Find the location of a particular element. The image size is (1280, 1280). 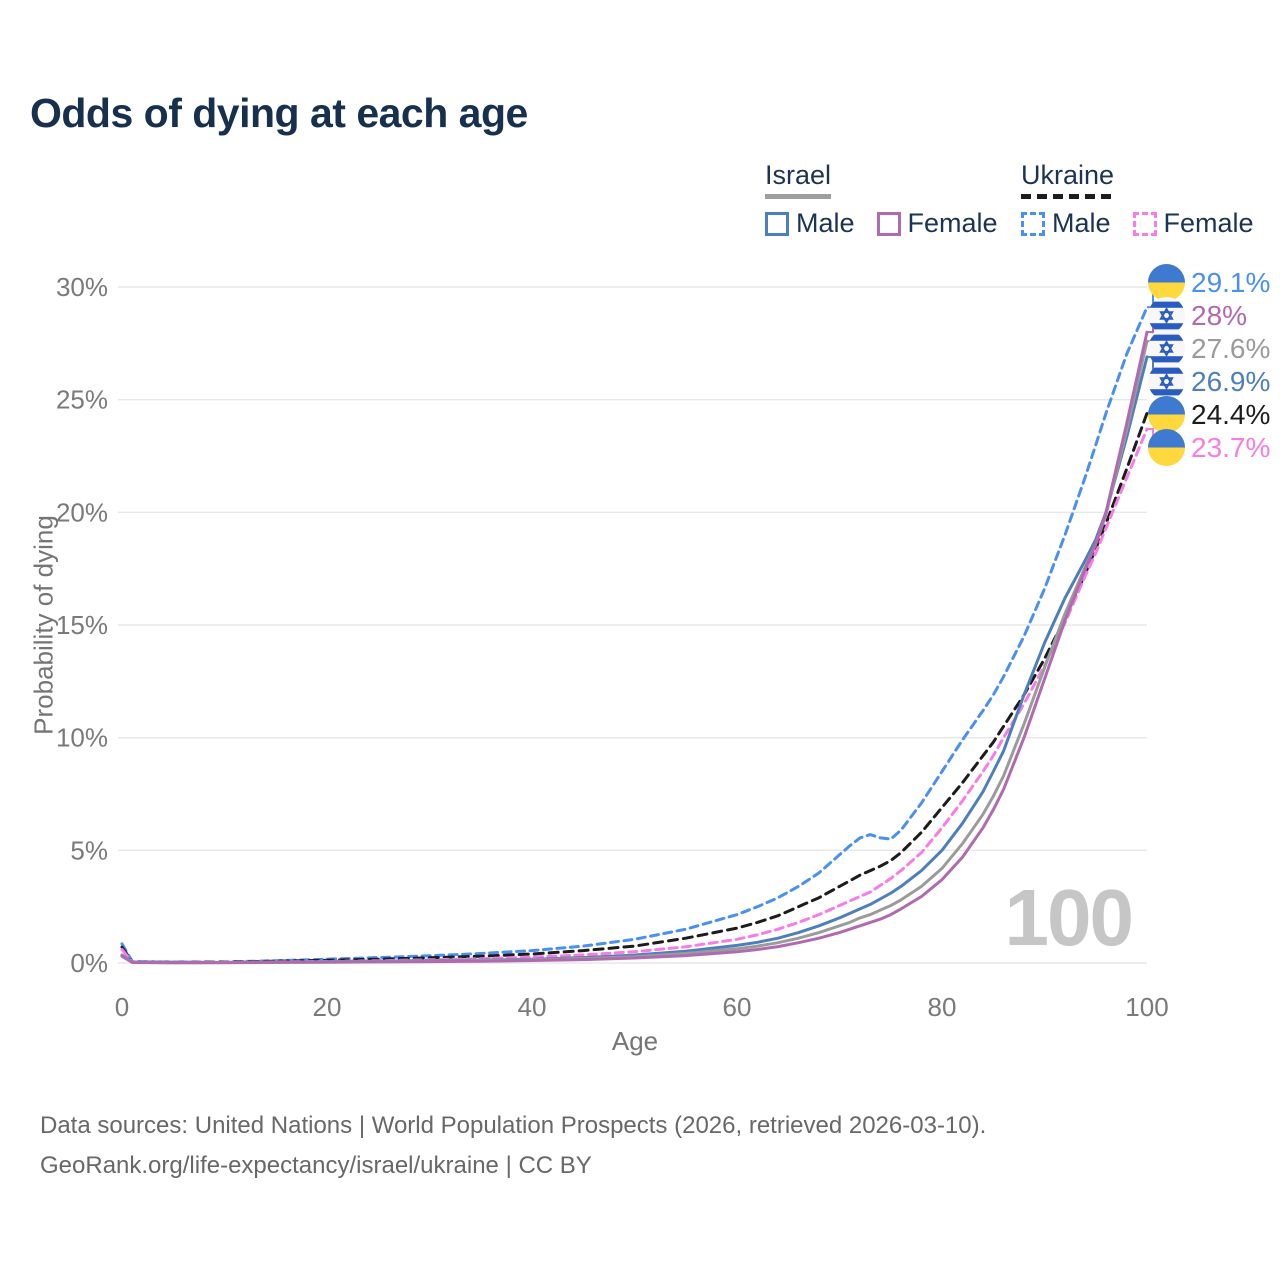

x-tick-label: 0 is located at coordinates (122, 1007).